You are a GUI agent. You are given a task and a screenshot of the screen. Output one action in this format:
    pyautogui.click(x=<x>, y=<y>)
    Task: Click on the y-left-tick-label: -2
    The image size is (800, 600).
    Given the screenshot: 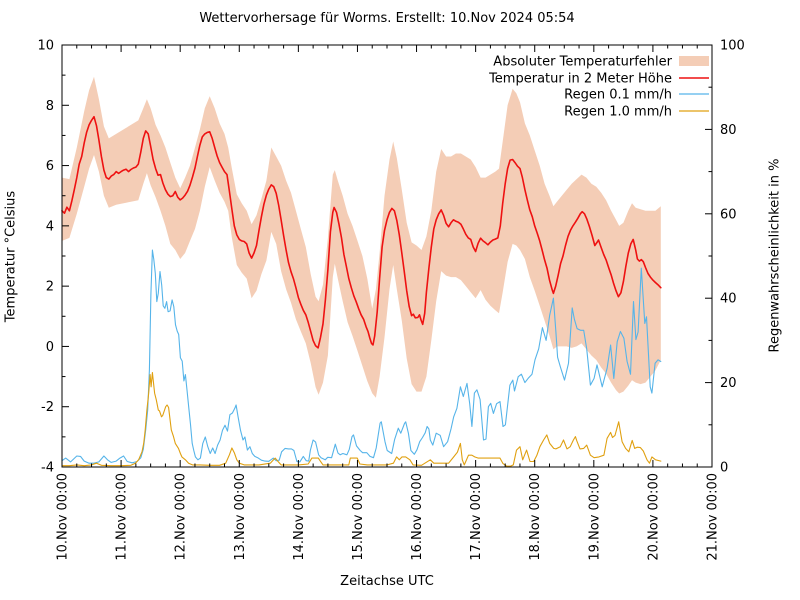 What is the action you would take?
    pyautogui.click(x=47, y=407)
    